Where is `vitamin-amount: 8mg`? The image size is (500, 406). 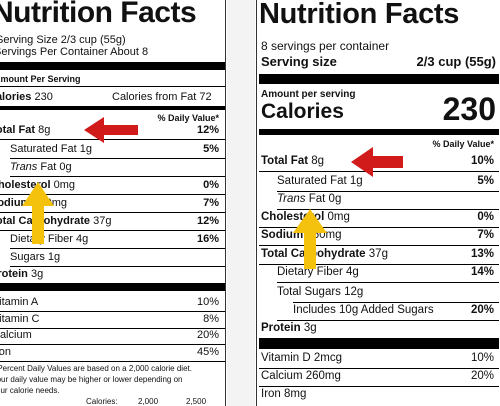
vitamin-amount: 8mg is located at coordinates (295, 394).